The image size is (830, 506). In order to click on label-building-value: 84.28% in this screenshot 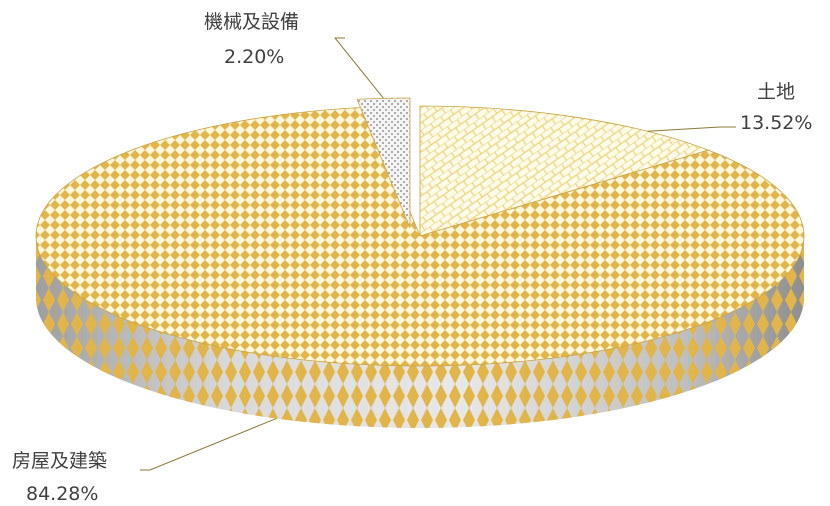, I will do `click(62, 494)`.